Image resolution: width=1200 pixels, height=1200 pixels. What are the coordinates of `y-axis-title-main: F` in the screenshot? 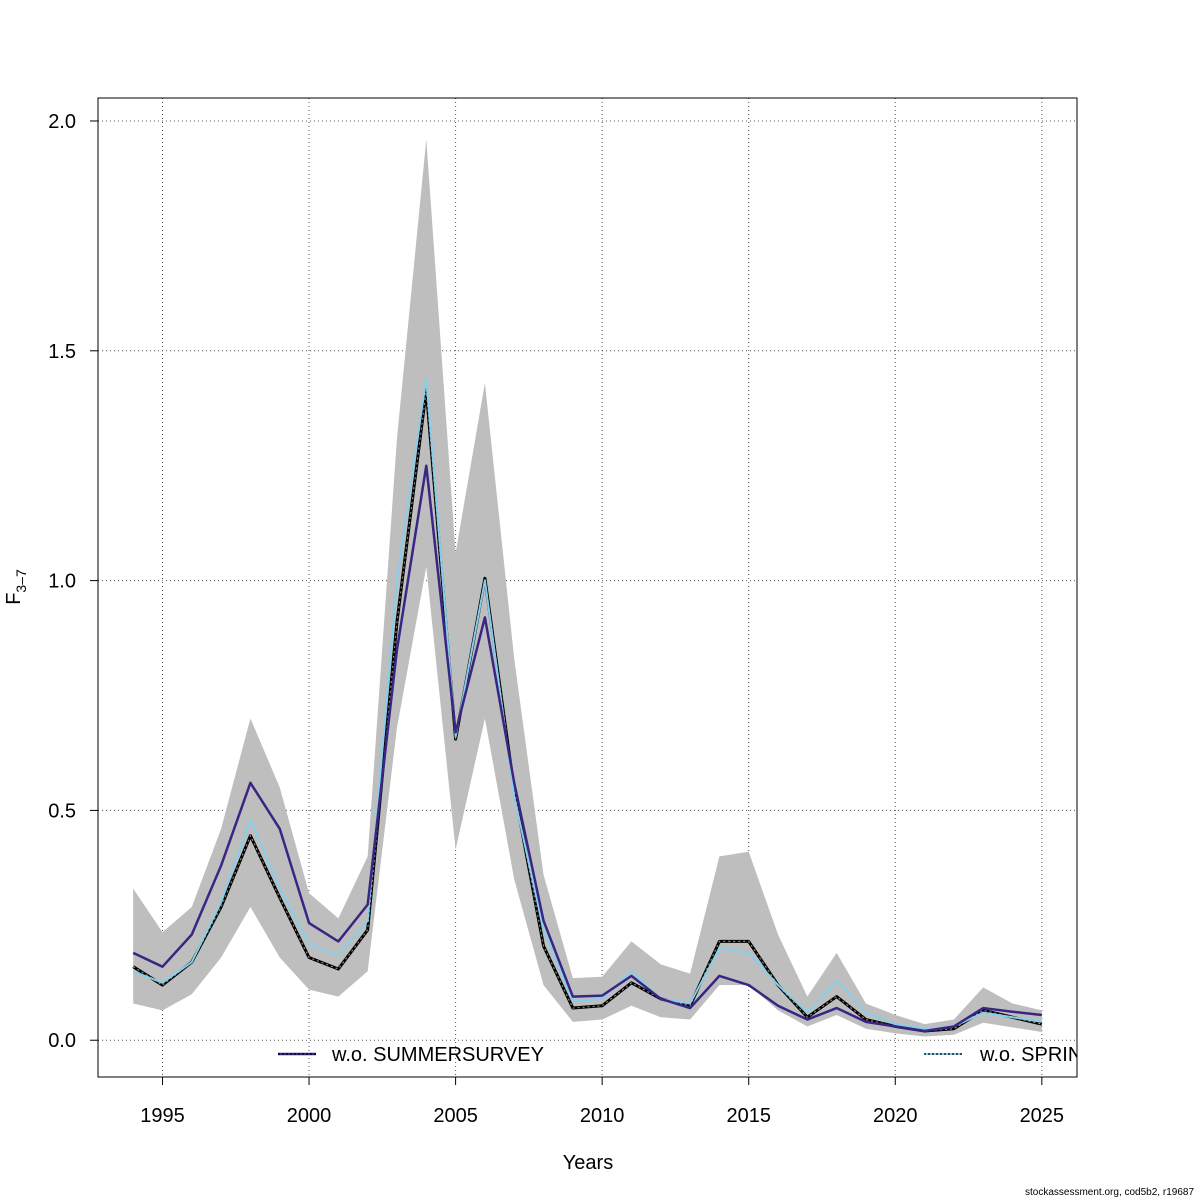 It's located at (14, 599).